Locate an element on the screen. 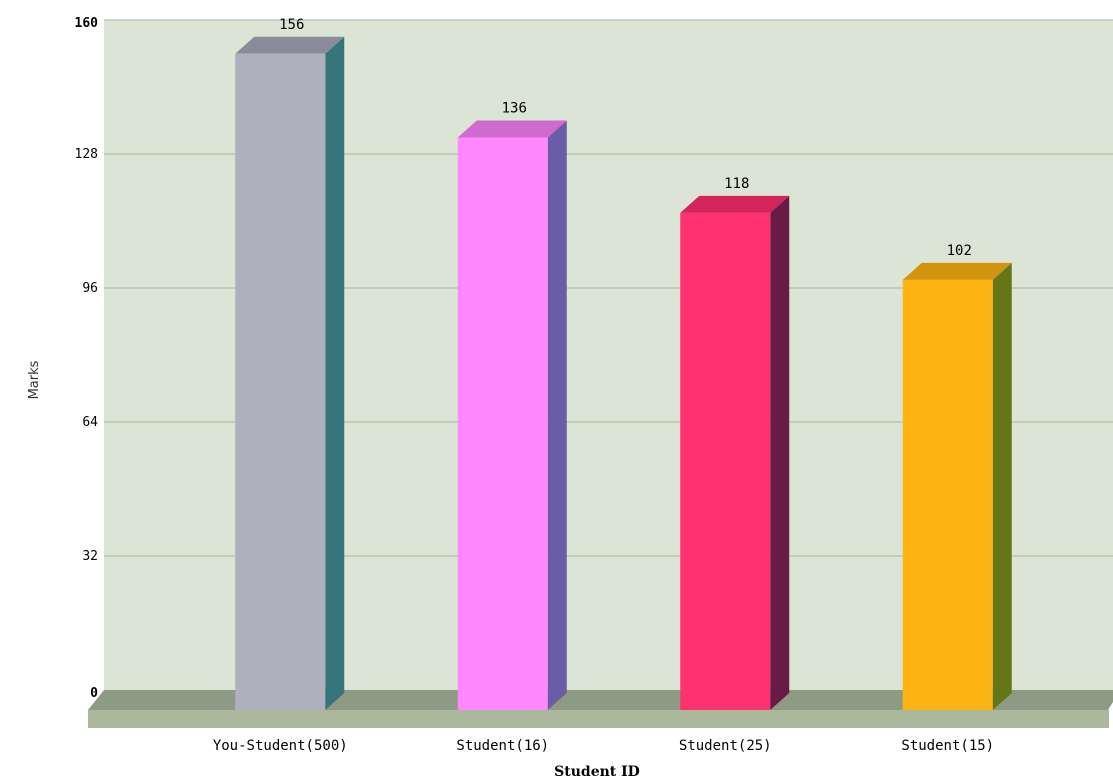 This screenshot has width=1113, height=781. y-tick-label: 0 is located at coordinates (94, 693).